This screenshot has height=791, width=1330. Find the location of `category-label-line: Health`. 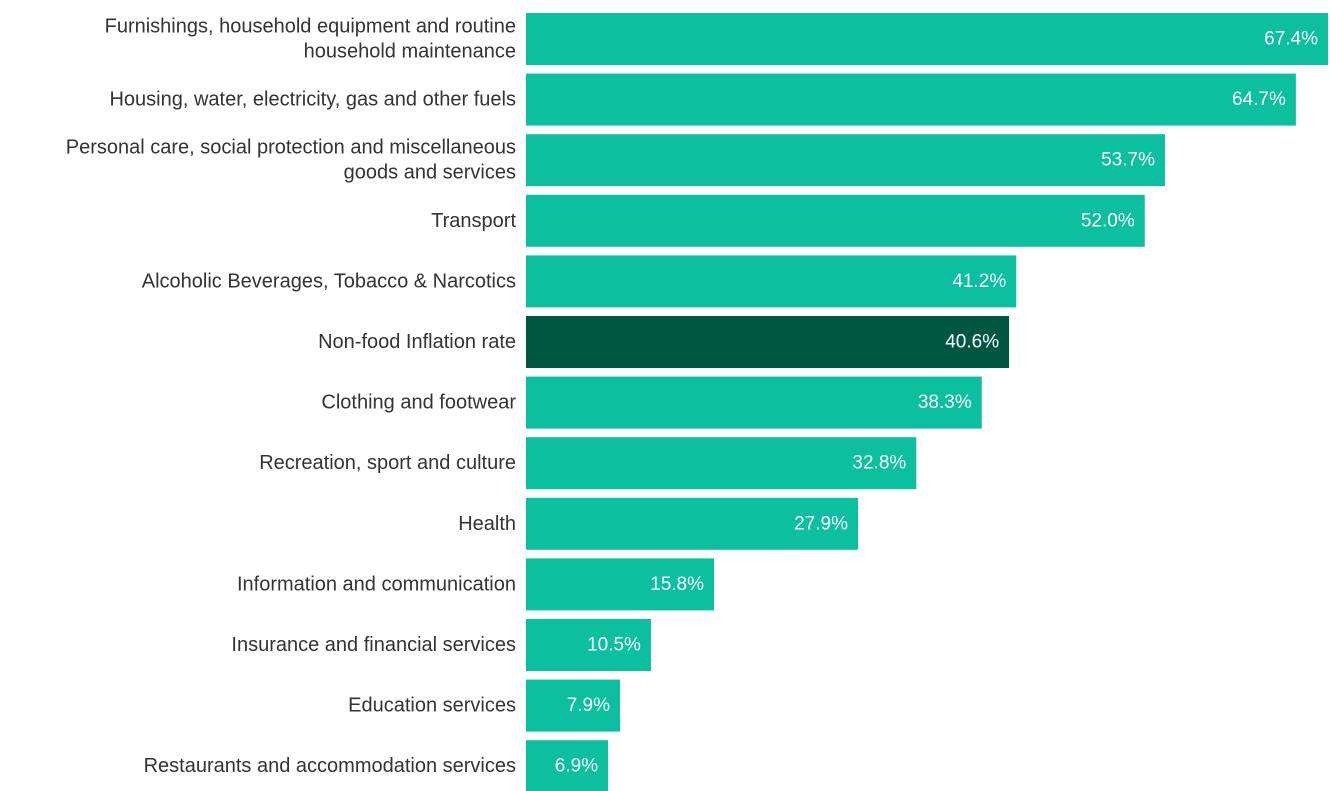

category-label-line: Health is located at coordinates (487, 524).